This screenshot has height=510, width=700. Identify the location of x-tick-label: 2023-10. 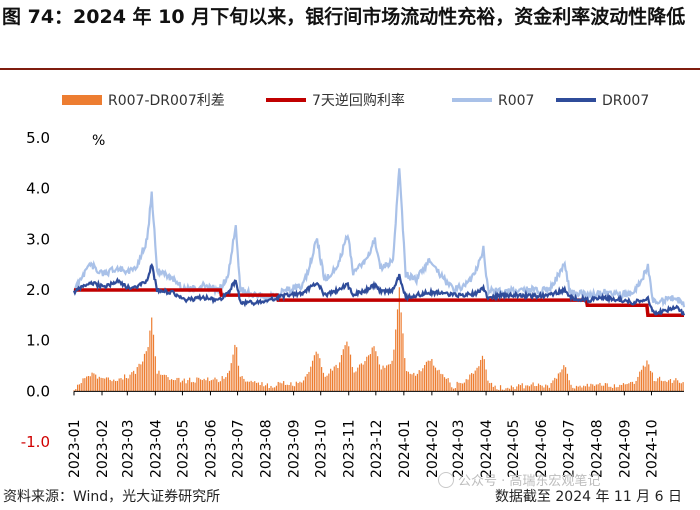
(322, 449).